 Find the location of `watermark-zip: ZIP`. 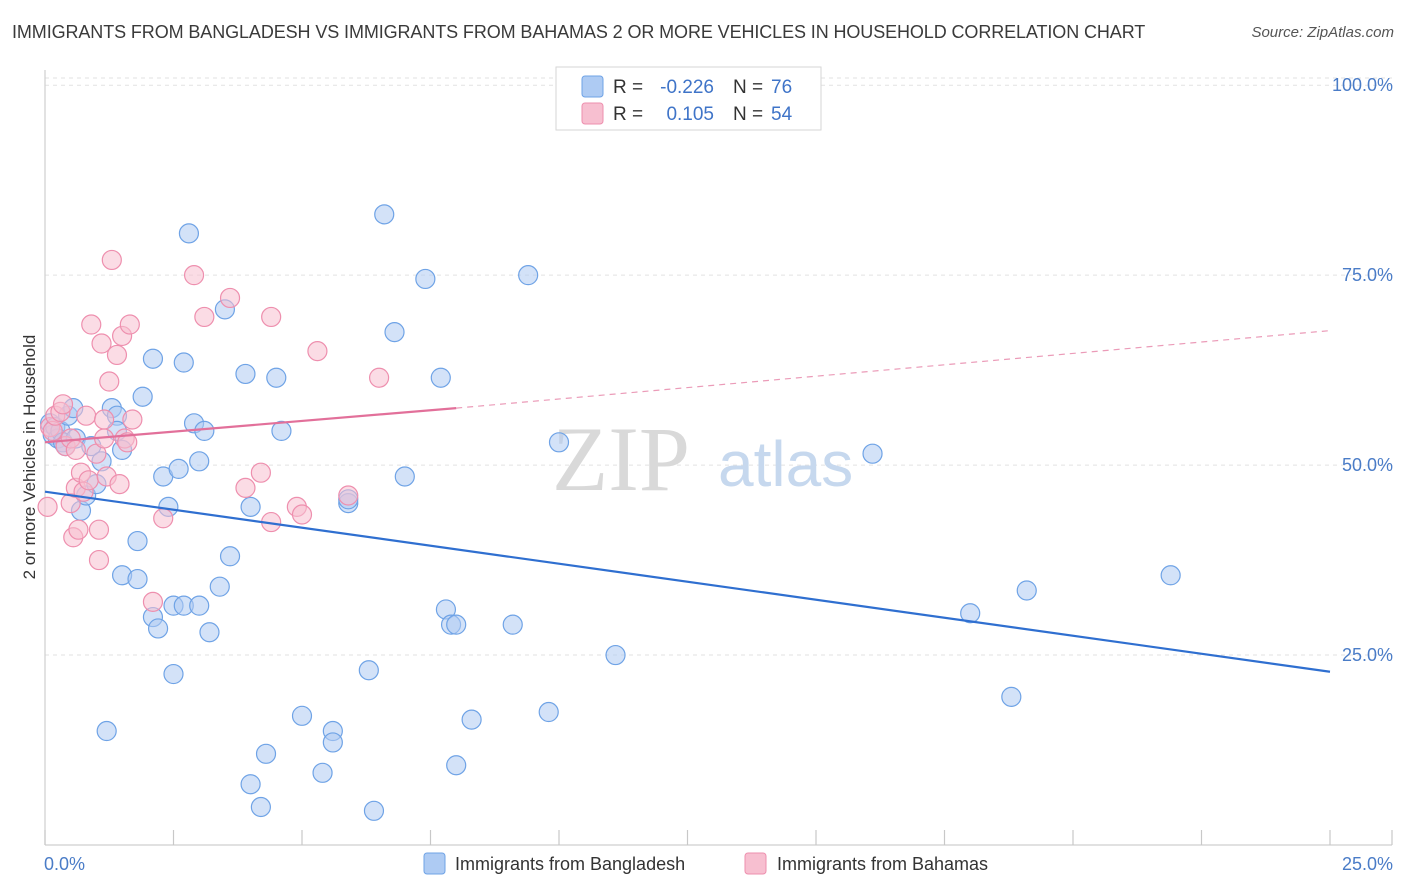

watermark-zip: ZIP is located at coordinates (621, 459).